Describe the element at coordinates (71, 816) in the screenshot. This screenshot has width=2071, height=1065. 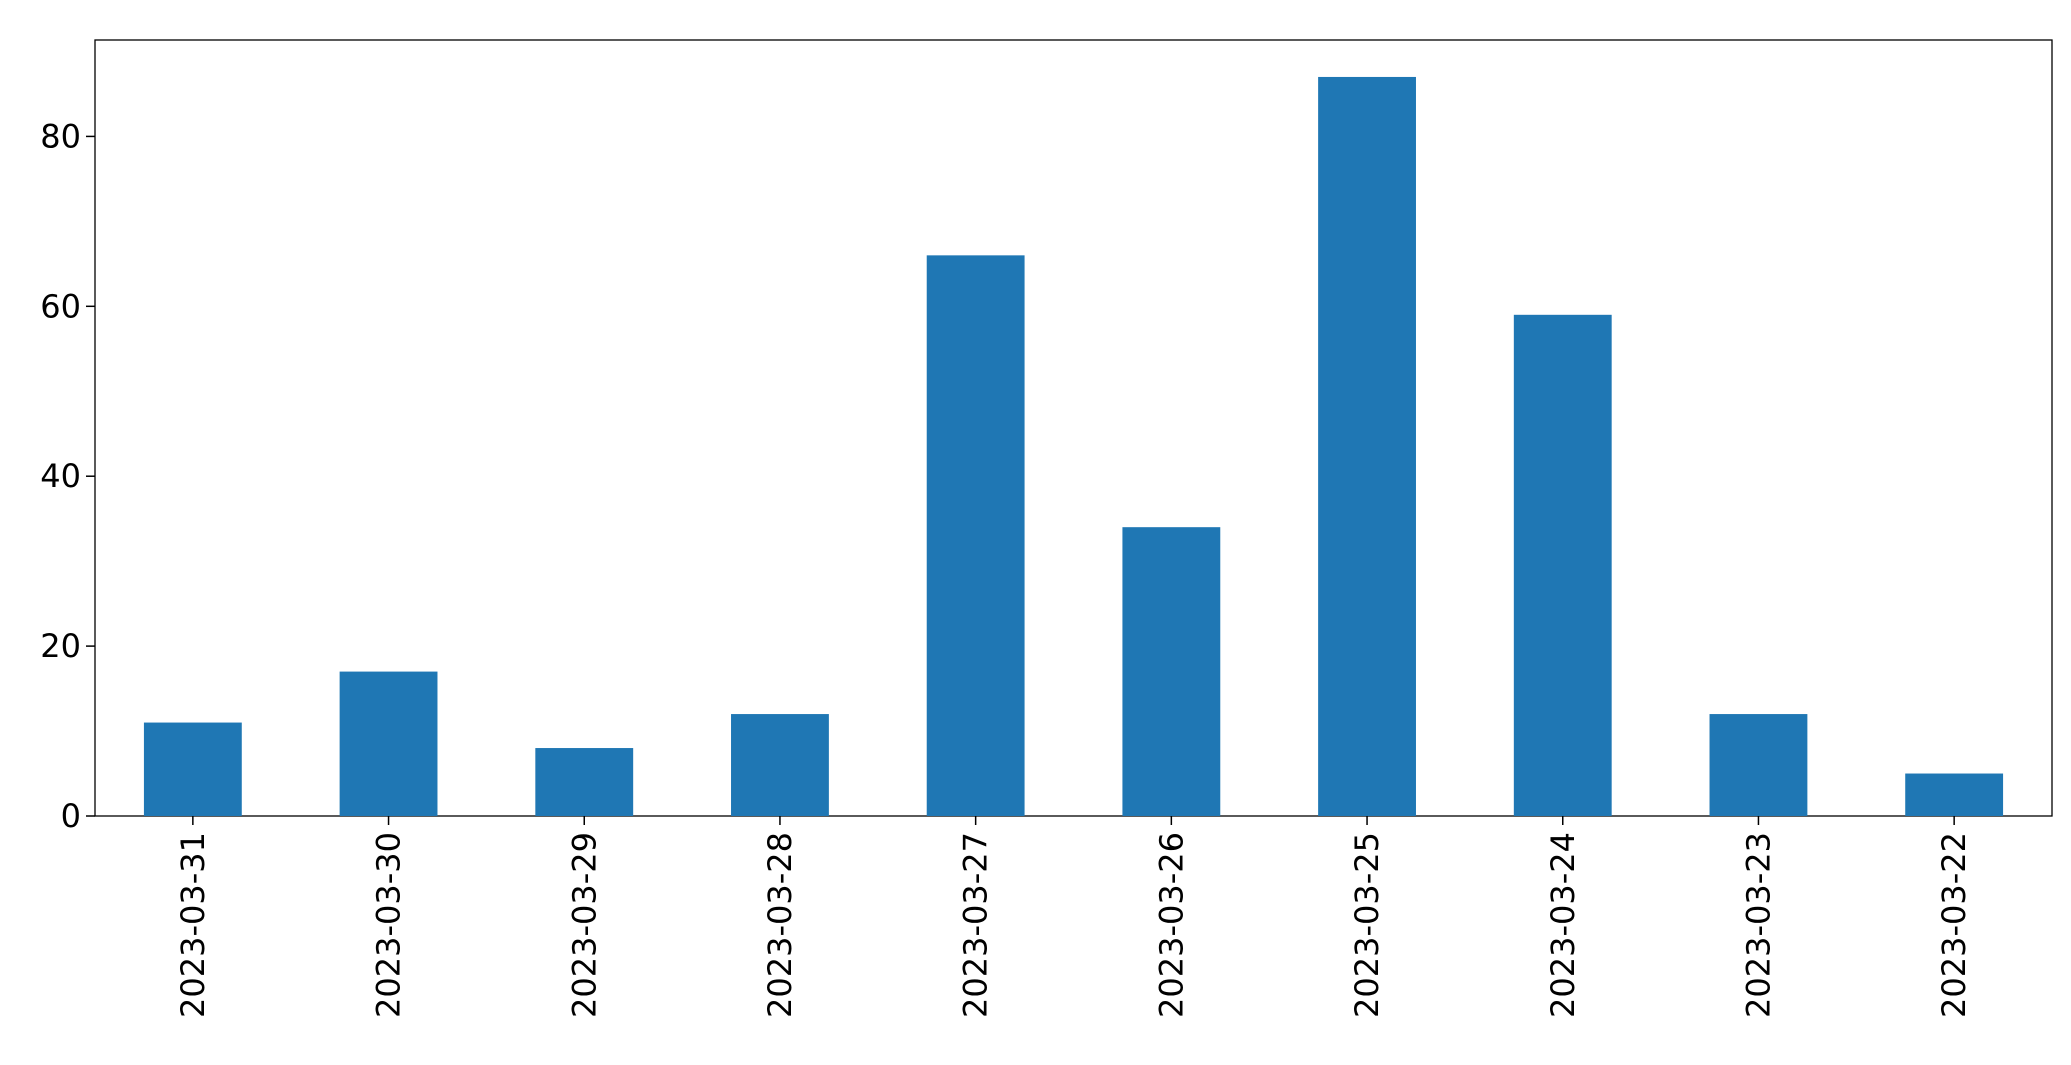
I see `y-tick-label: 0` at that location.